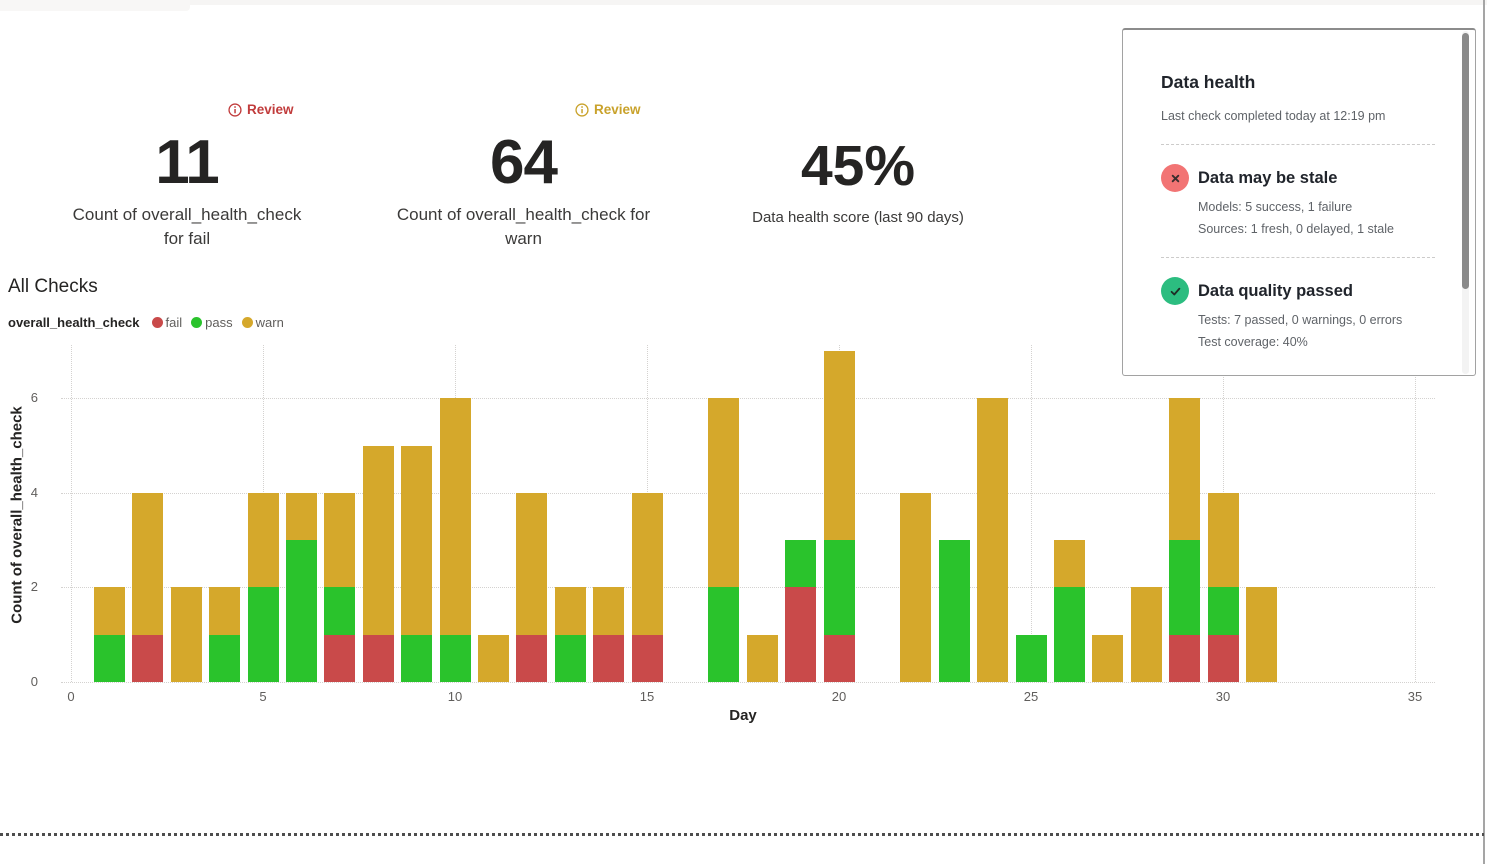 The width and height of the screenshot is (1487, 864). What do you see at coordinates (1415, 696) in the screenshot?
I see `x-tick-label-35: 35` at bounding box center [1415, 696].